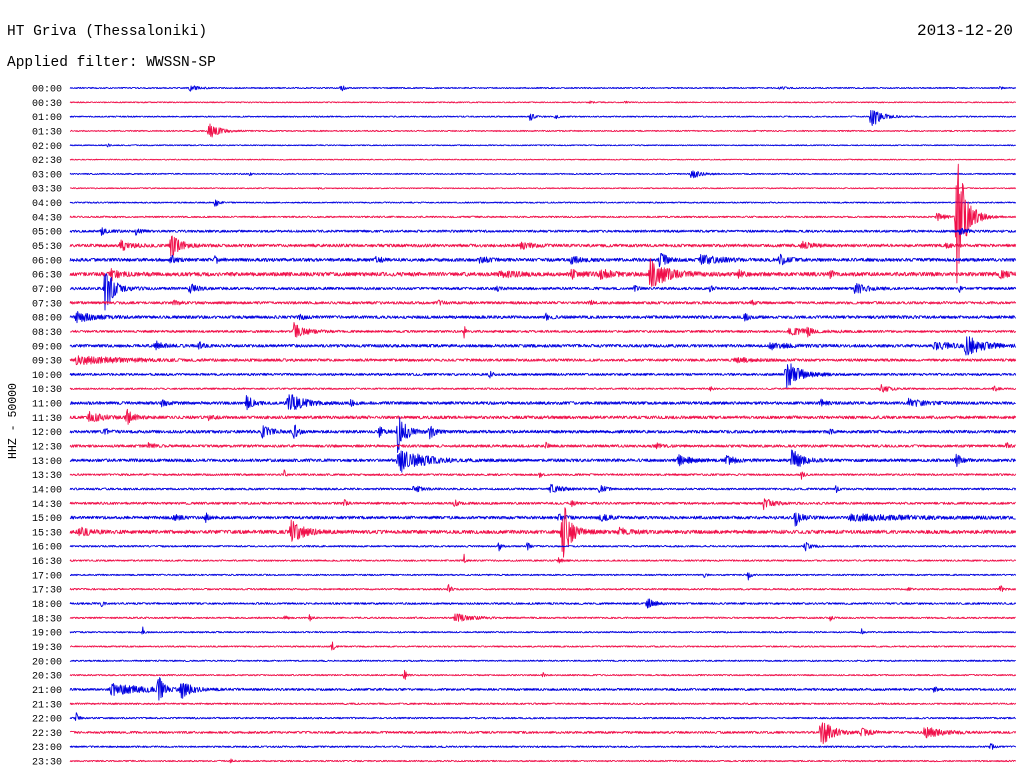  I want to click on row-label-17-30: 17:30, so click(47, 591).